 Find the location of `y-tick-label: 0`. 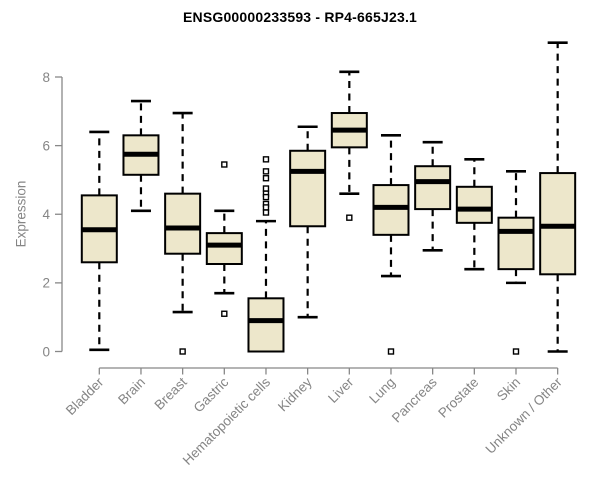

y-tick-label: 0 is located at coordinates (46, 351).